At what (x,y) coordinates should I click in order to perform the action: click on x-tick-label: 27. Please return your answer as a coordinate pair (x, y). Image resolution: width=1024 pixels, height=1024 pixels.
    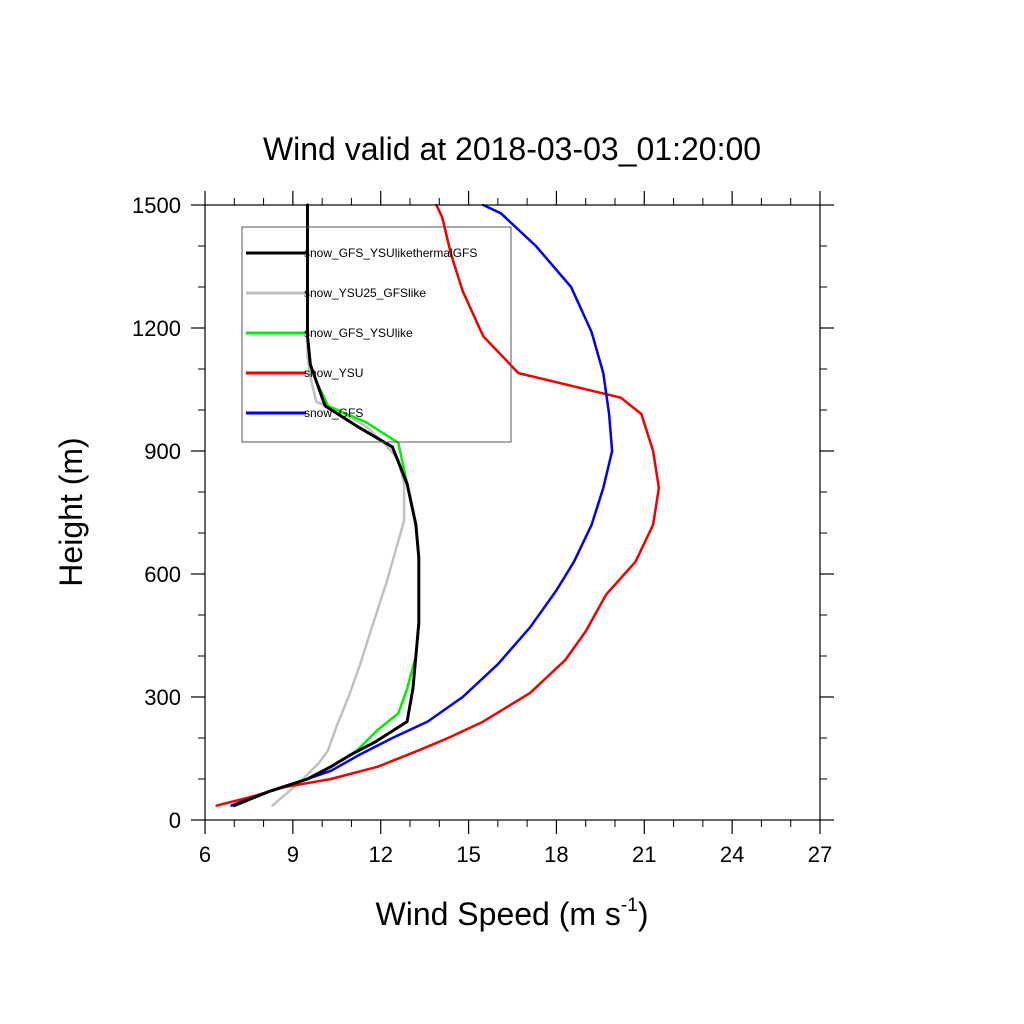
    Looking at the image, I should click on (820, 854).